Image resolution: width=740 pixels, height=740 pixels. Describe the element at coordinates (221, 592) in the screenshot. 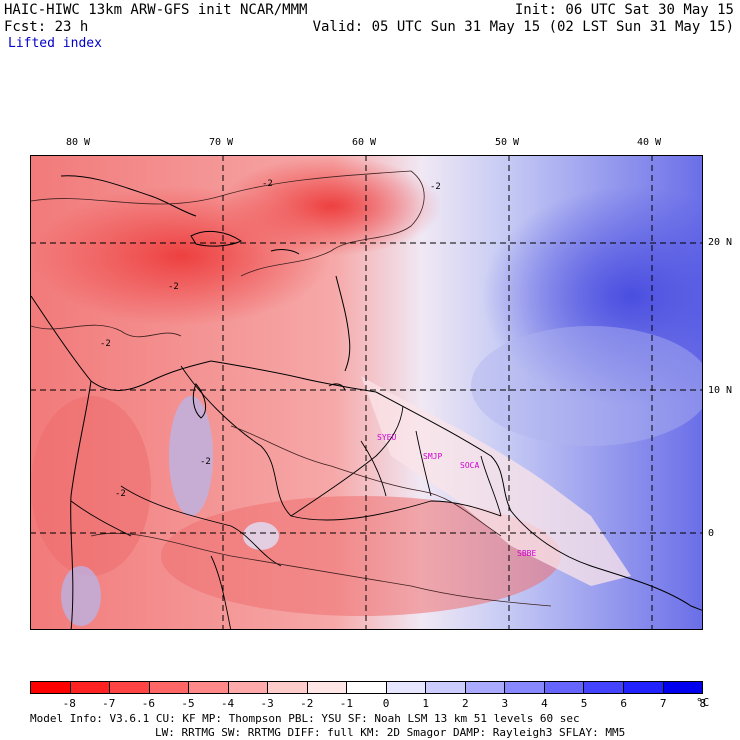

I see `border-peru-brazil` at that location.